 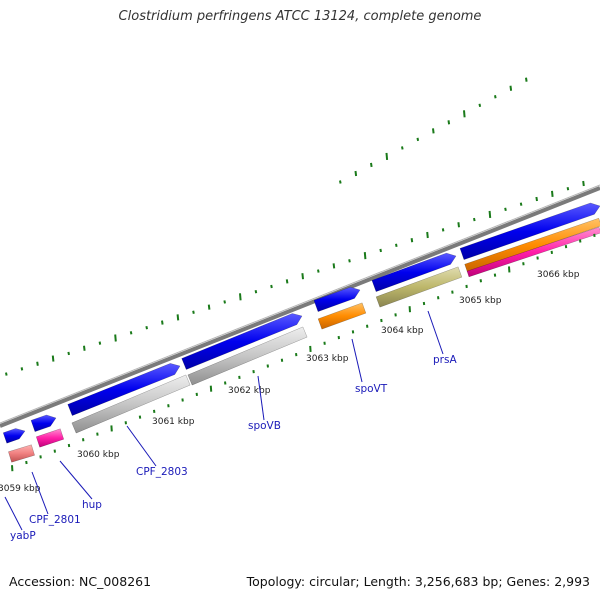 What do you see at coordinates (80, 581) in the screenshot?
I see `accession-label: Accession: NC_008261` at bounding box center [80, 581].